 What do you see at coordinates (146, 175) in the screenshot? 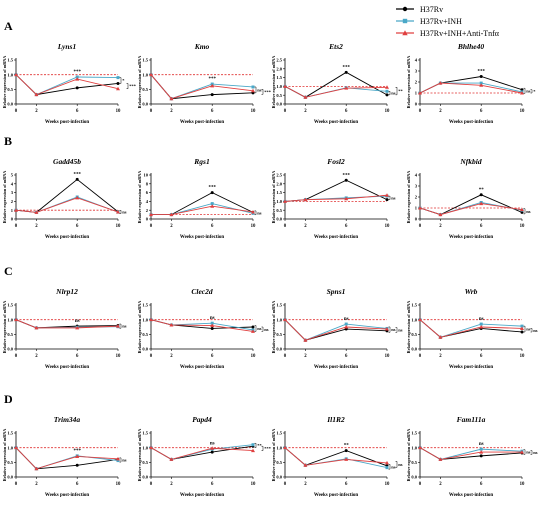
I see `y-tick-label: 10` at bounding box center [146, 175].